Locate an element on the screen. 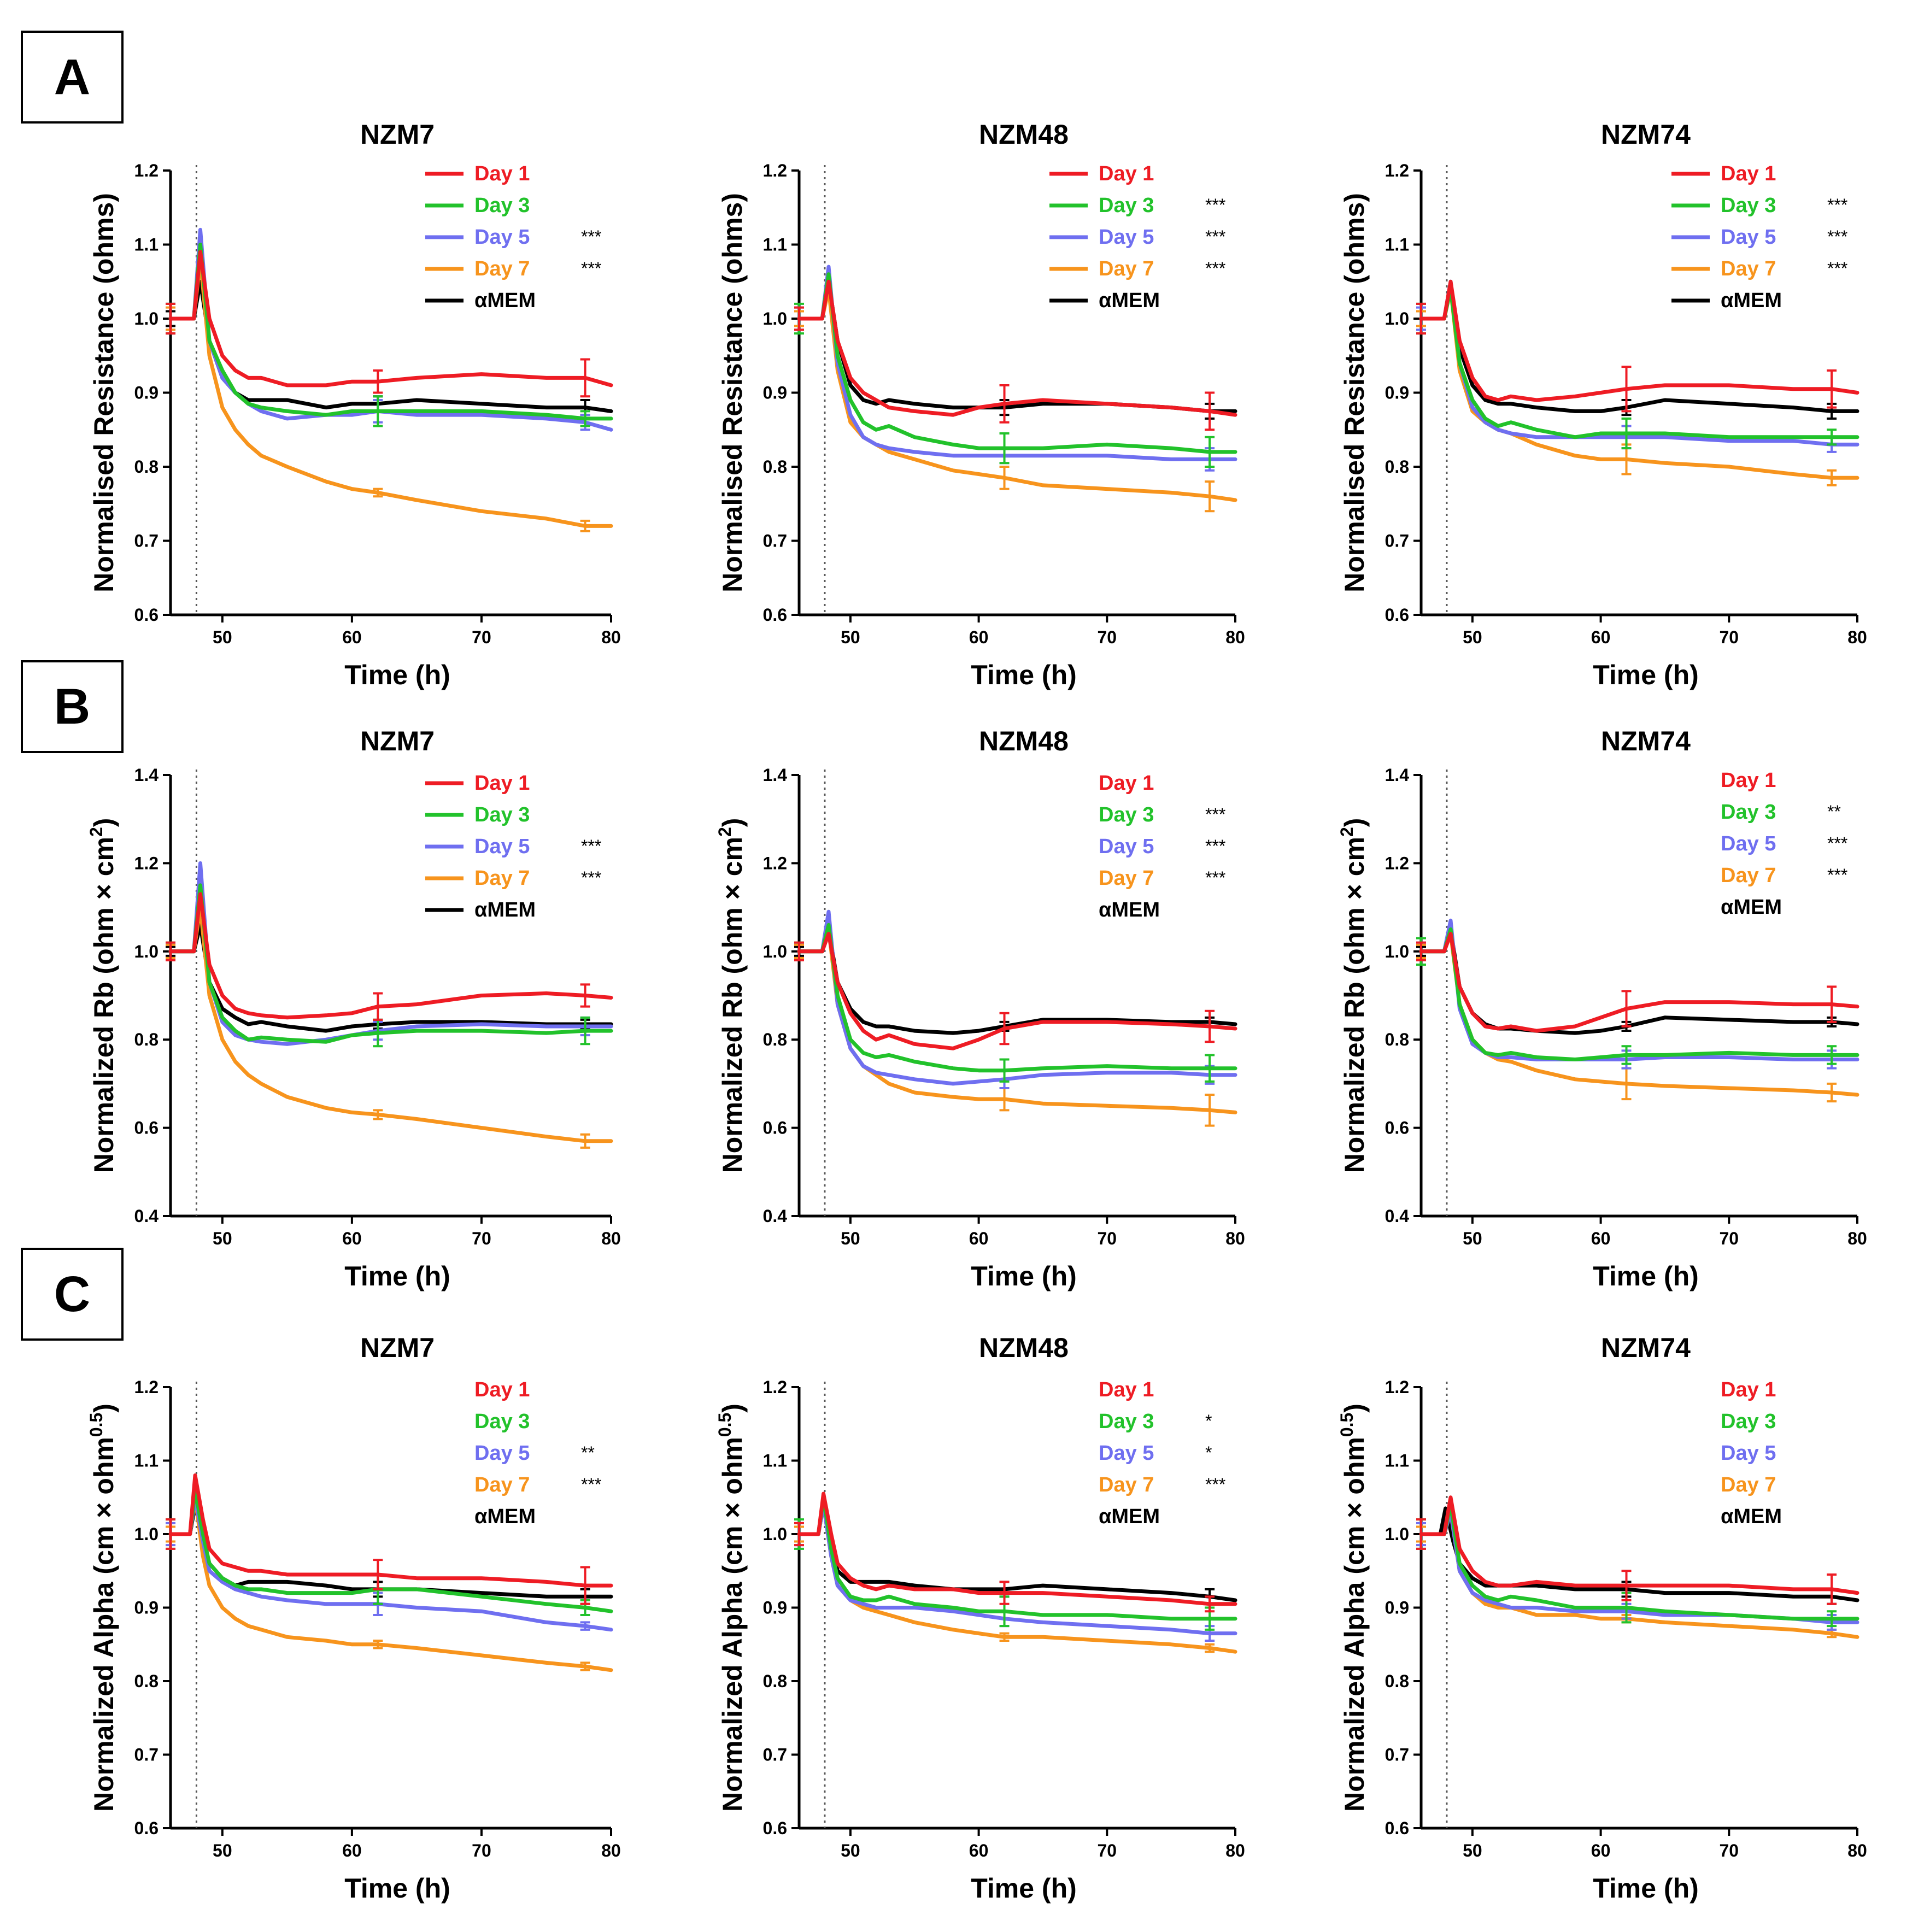 This screenshot has width=1930, height=1932. y-axis-label-end: ) is located at coordinates (104, 1408).